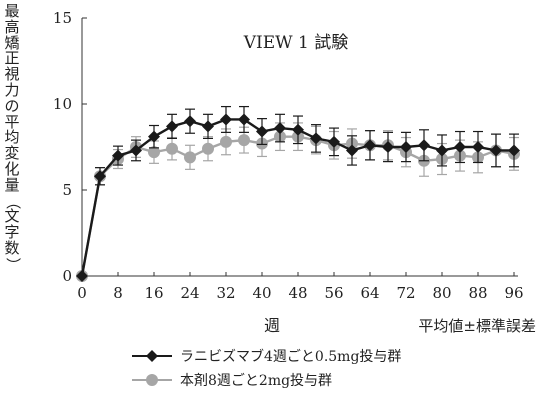  Describe the element at coordinates (12, 26) in the screenshot. I see `y-label-char: 高` at that location.